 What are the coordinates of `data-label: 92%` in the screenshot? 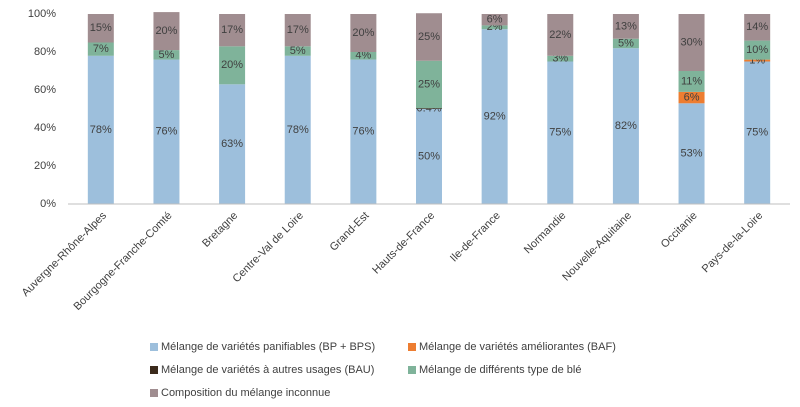 It's located at (495, 117).